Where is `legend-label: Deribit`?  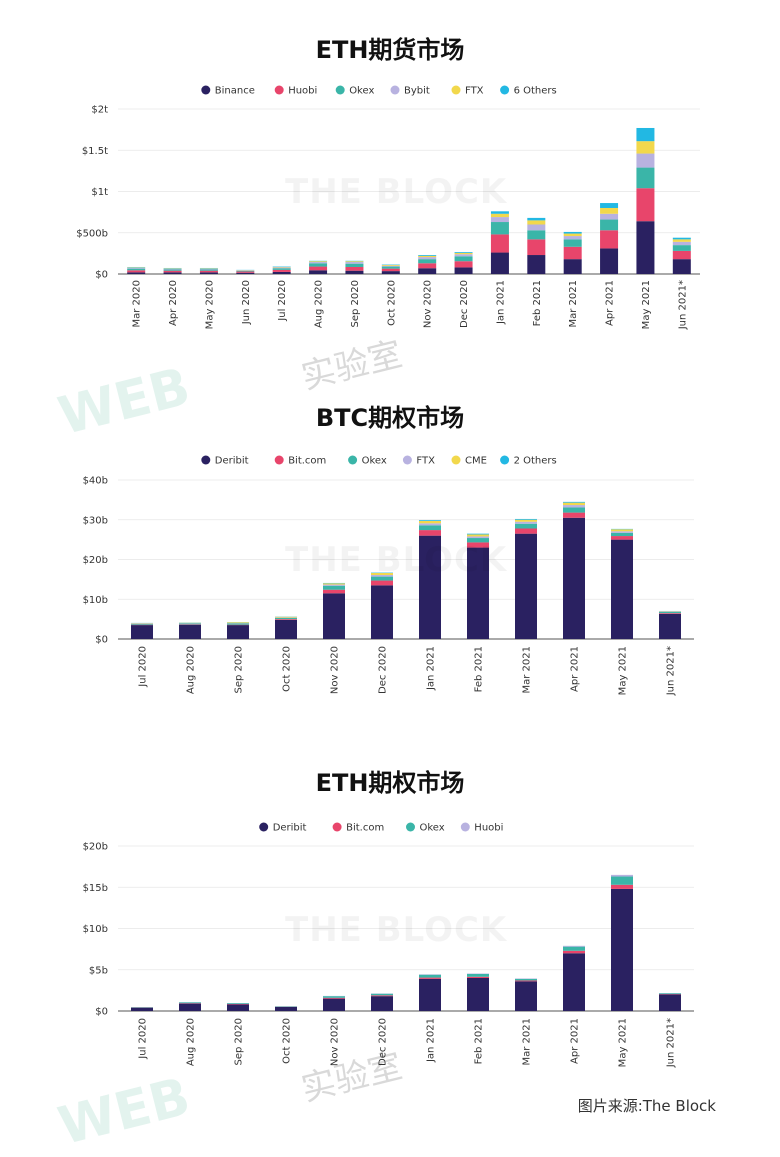
legend-label: Deribit is located at coordinates (290, 828).